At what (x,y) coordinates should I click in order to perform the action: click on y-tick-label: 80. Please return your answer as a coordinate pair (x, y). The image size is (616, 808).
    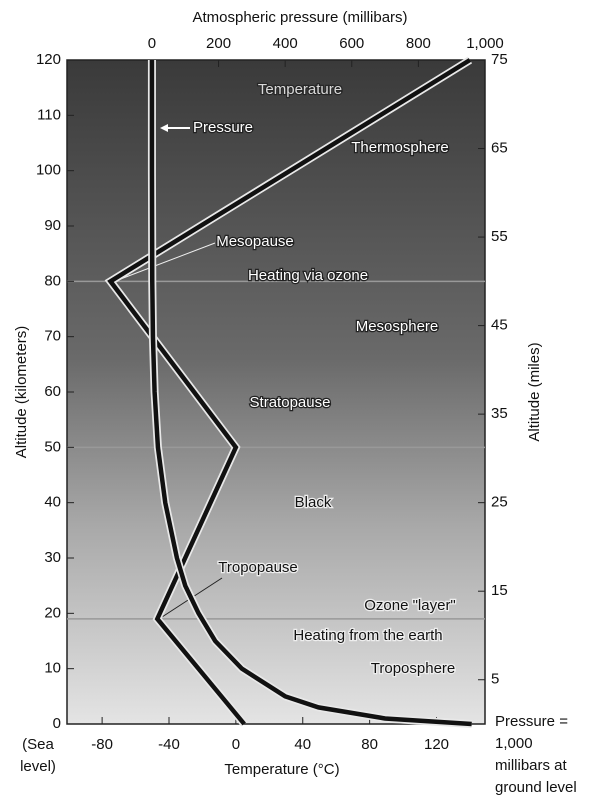
    Looking at the image, I should click on (52, 280).